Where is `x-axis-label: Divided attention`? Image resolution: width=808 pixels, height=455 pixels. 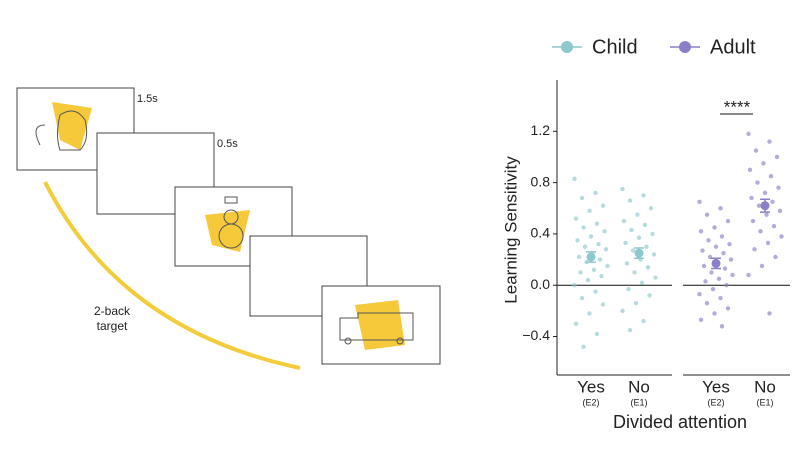 x-axis-label: Divided attention is located at coordinates (680, 422).